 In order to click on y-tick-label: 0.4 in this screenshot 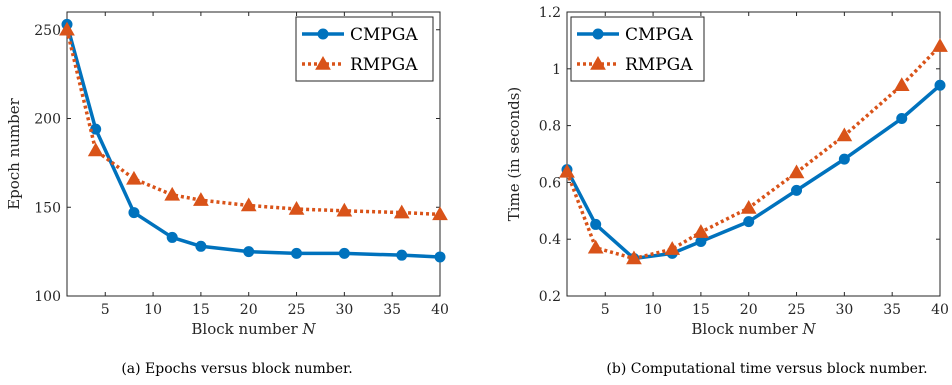, I will do `click(550, 240)`.